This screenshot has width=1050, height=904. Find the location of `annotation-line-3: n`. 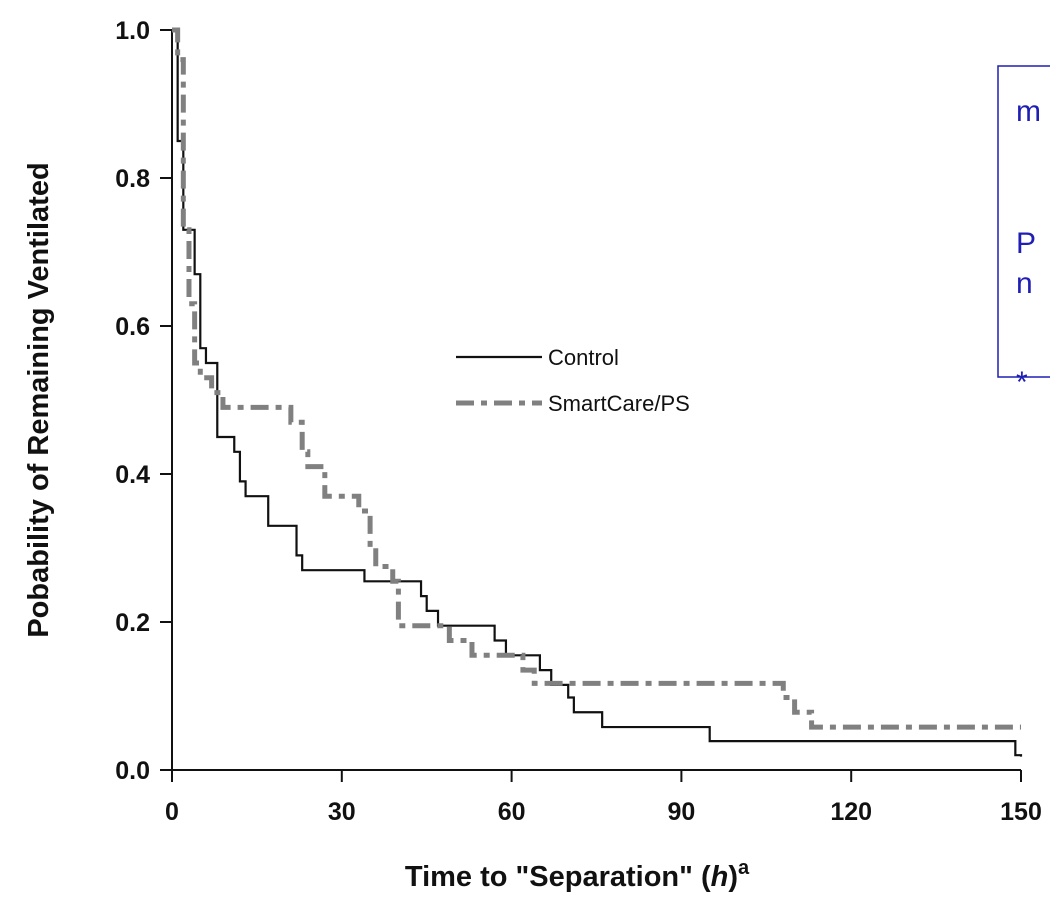

annotation-line-3: n is located at coordinates (1024, 283).